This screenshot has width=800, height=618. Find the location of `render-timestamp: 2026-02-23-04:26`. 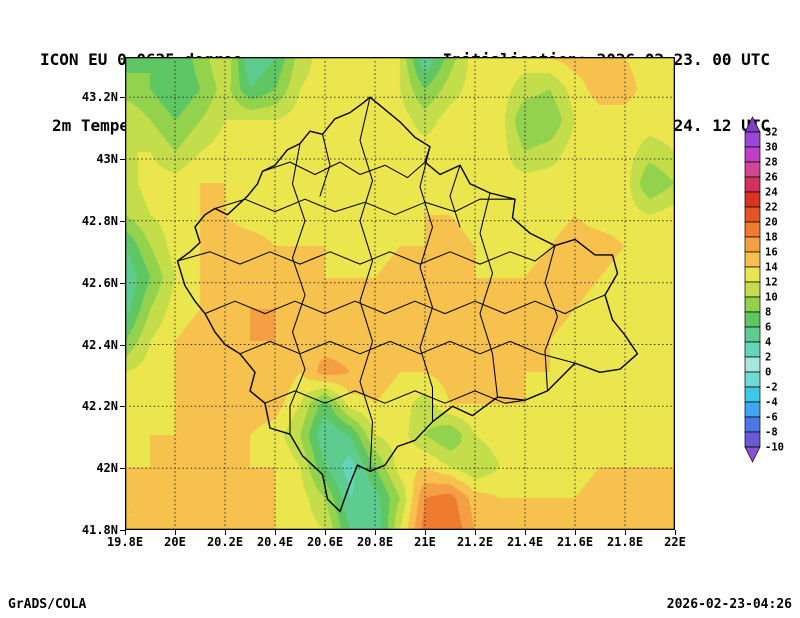

render-timestamp: 2026-02-23-04:26 is located at coordinates (729, 604).